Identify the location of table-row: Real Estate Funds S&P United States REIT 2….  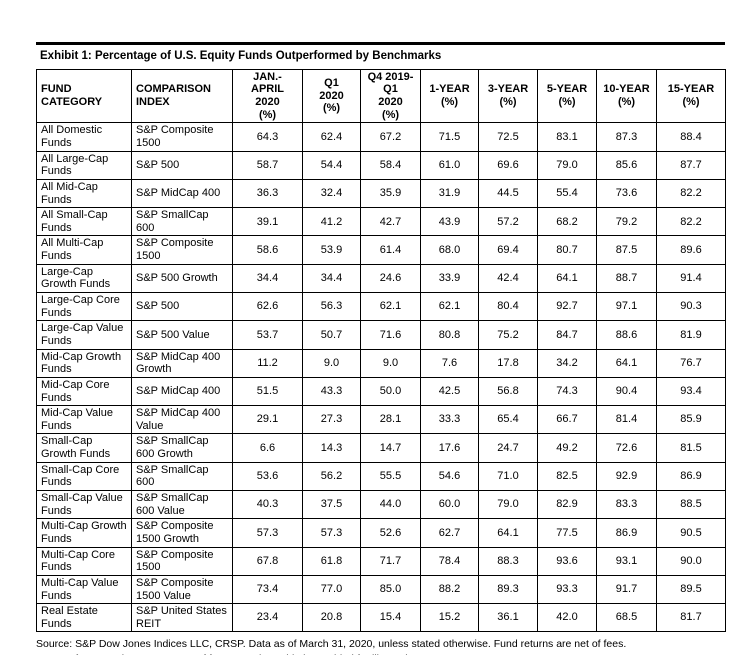
(381, 618).